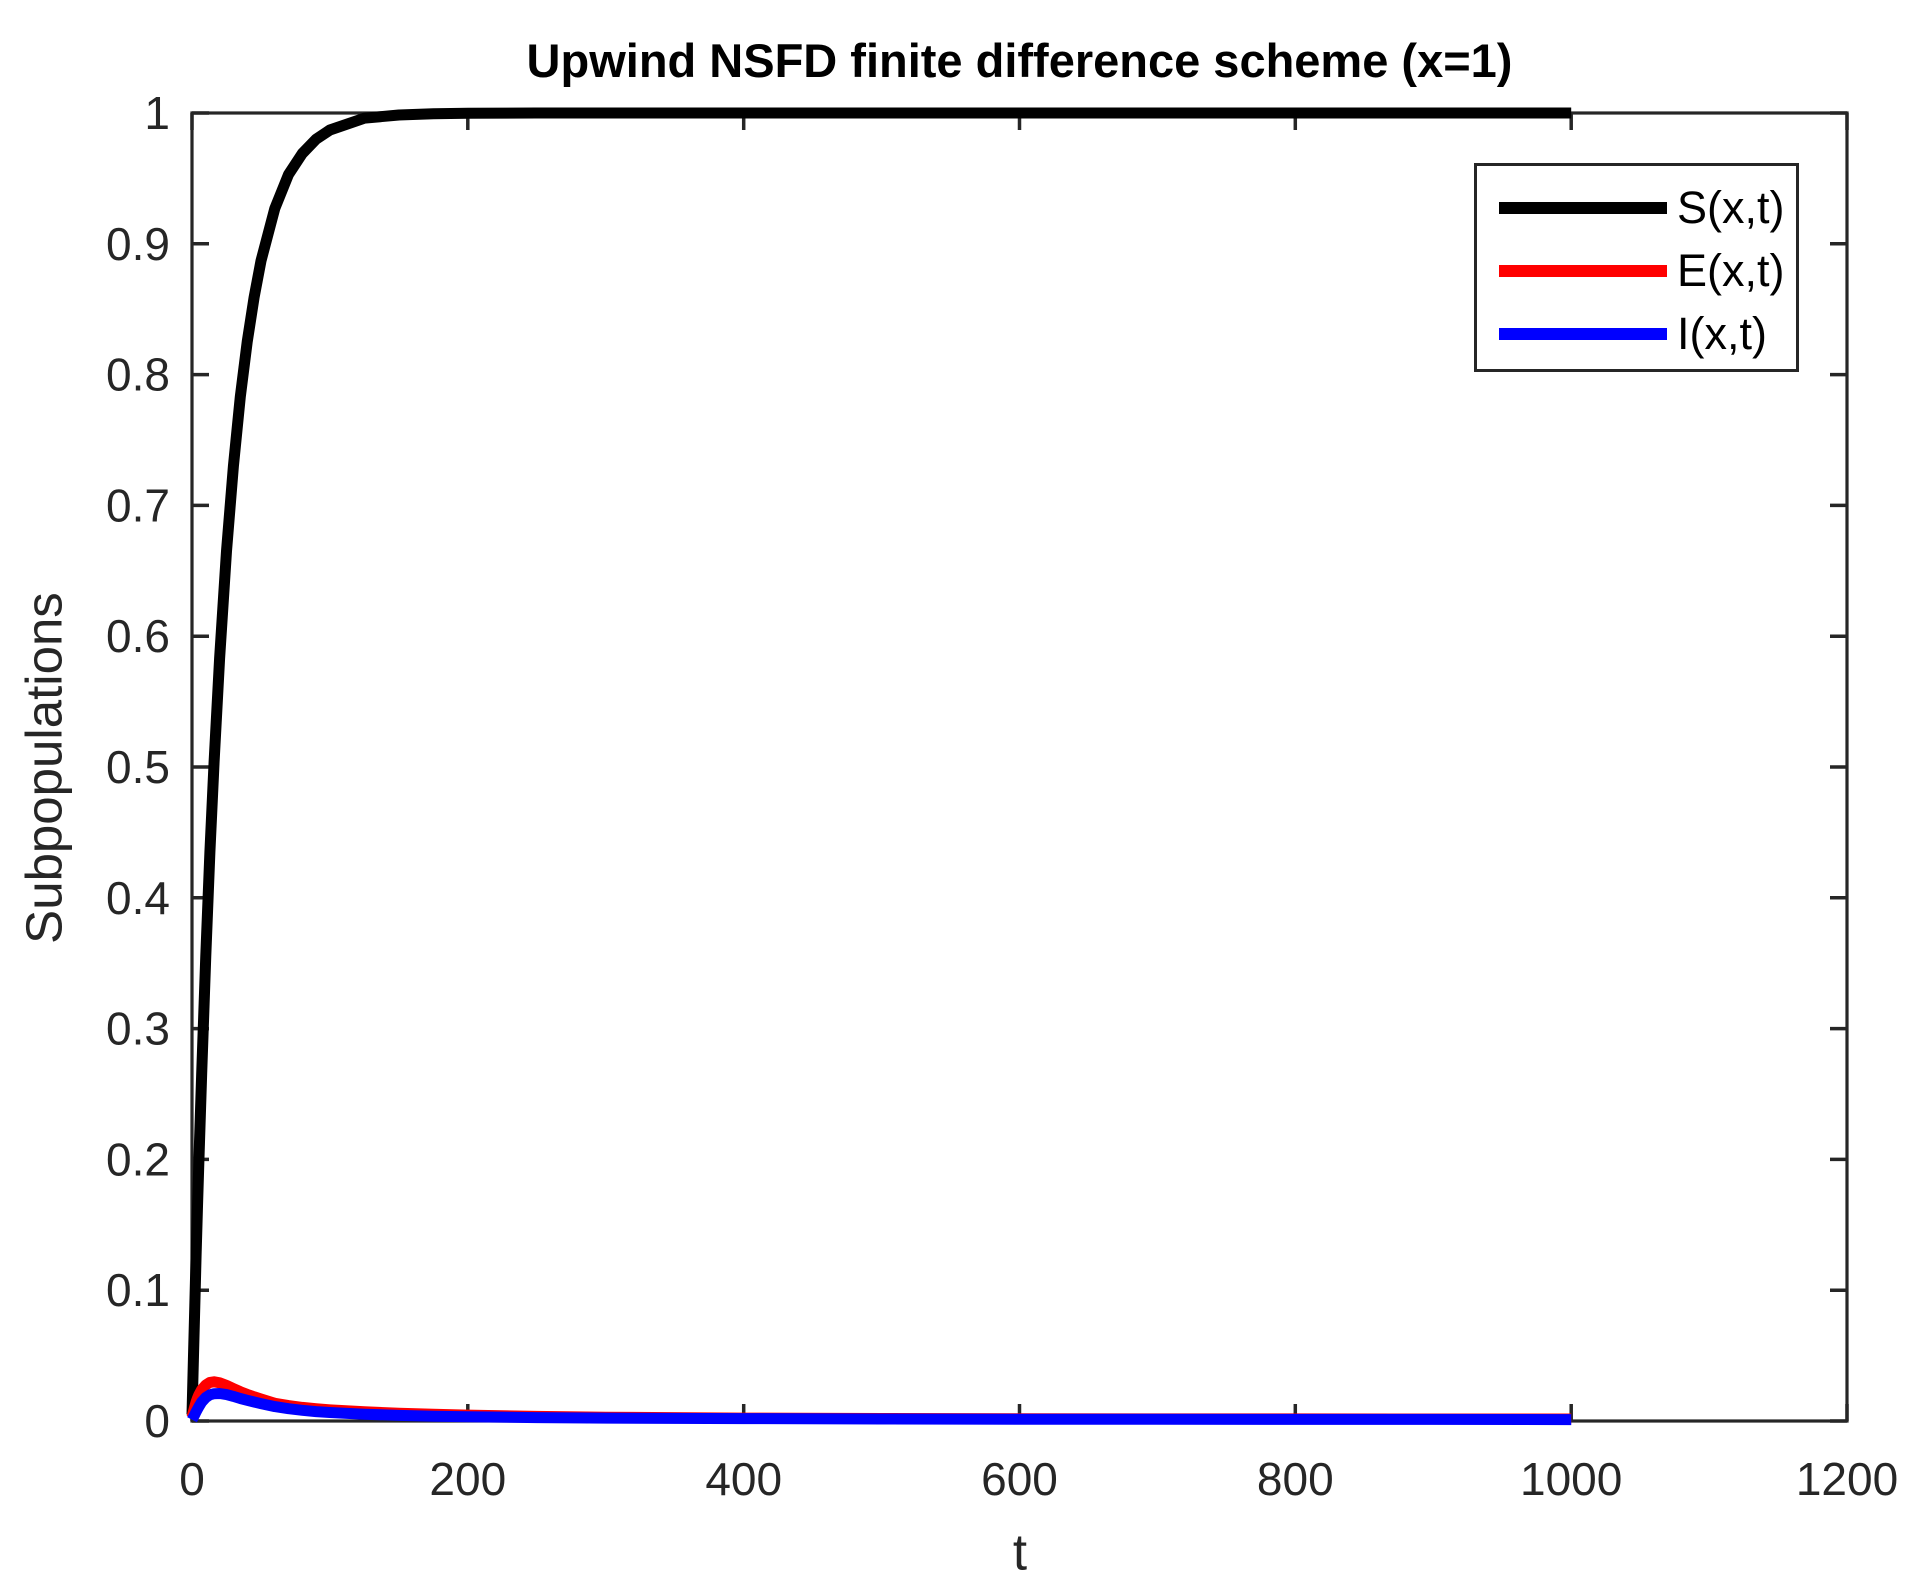  I want to click on legend-item-2: I(x,t), so click(1647, 333).